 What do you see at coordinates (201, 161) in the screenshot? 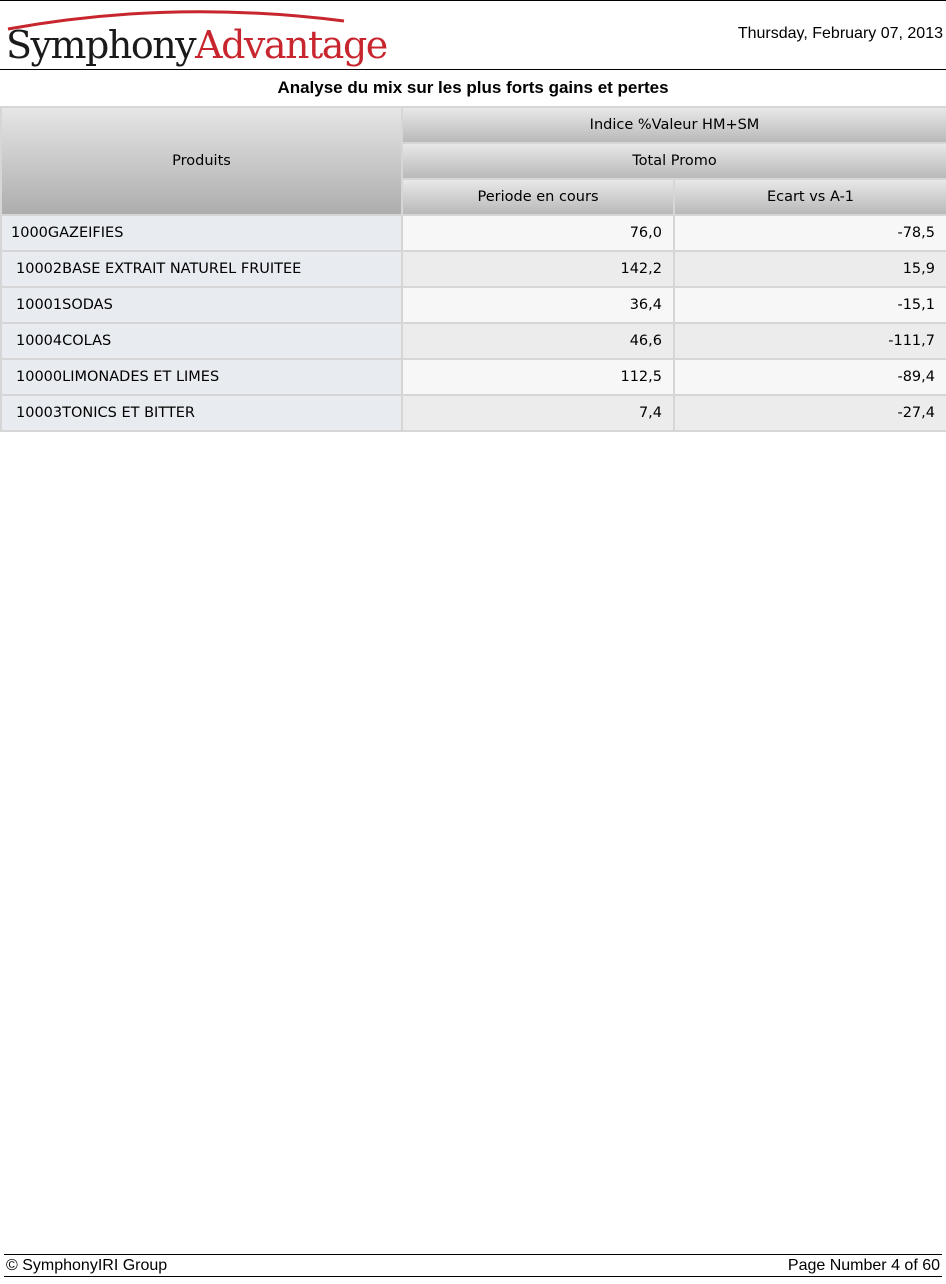
I see `row-header-produits: Produits` at bounding box center [201, 161].